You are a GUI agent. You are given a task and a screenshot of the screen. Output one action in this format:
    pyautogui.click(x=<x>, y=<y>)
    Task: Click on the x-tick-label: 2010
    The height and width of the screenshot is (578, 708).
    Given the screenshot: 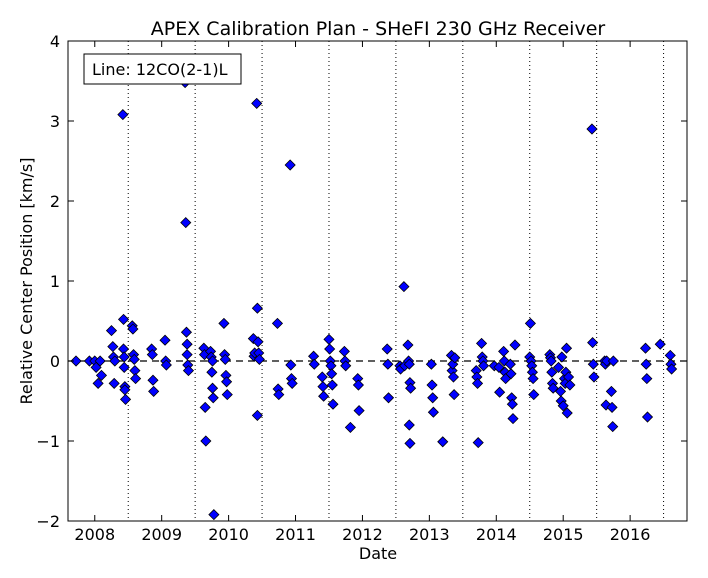 What is the action you would take?
    pyautogui.click(x=228, y=534)
    